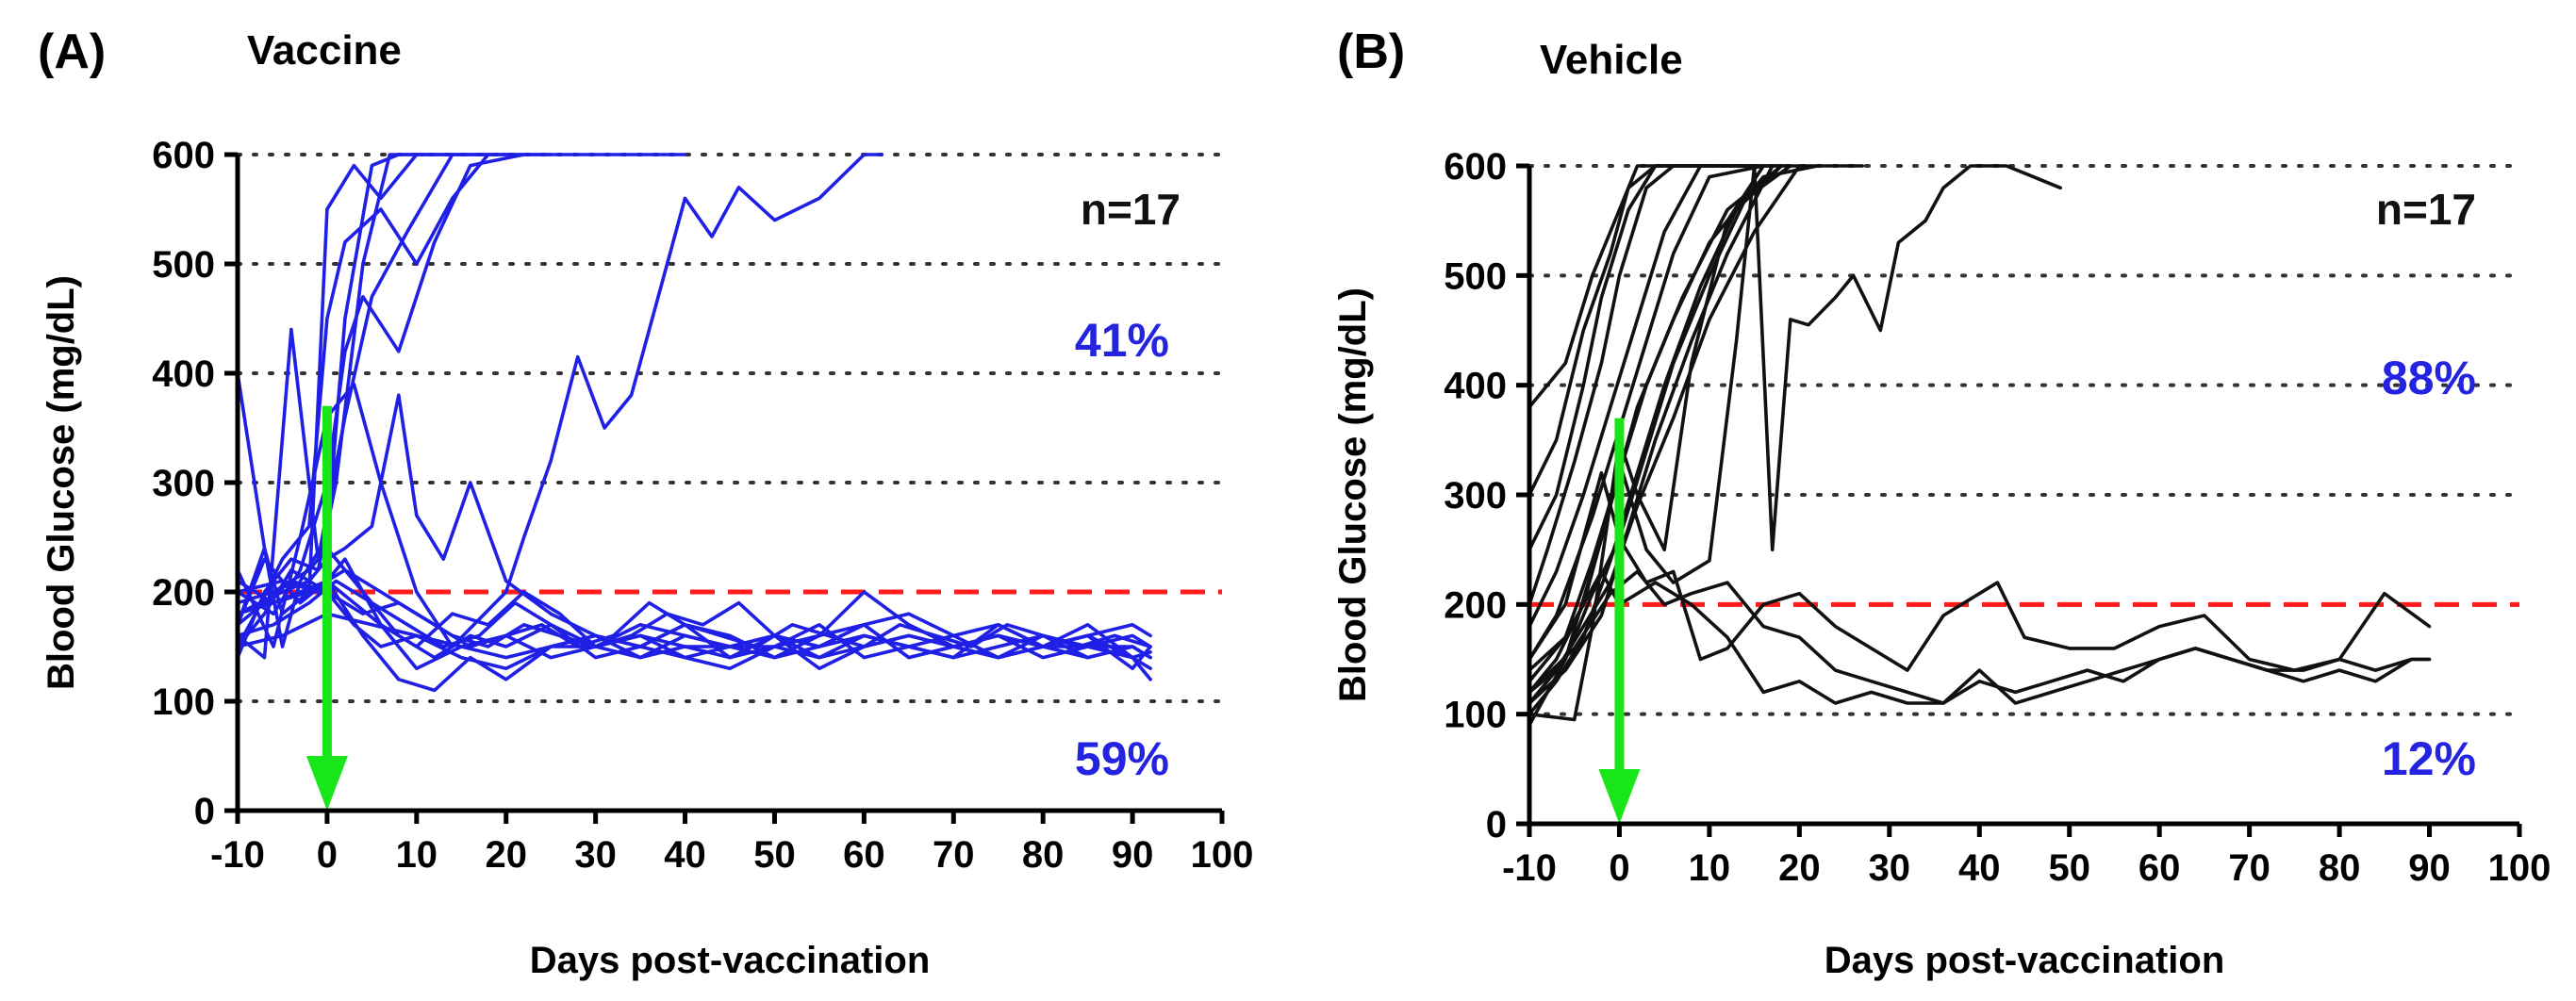 The width and height of the screenshot is (2576, 1001). I want to click on percent-low-annotation: 12%, so click(2429, 758).